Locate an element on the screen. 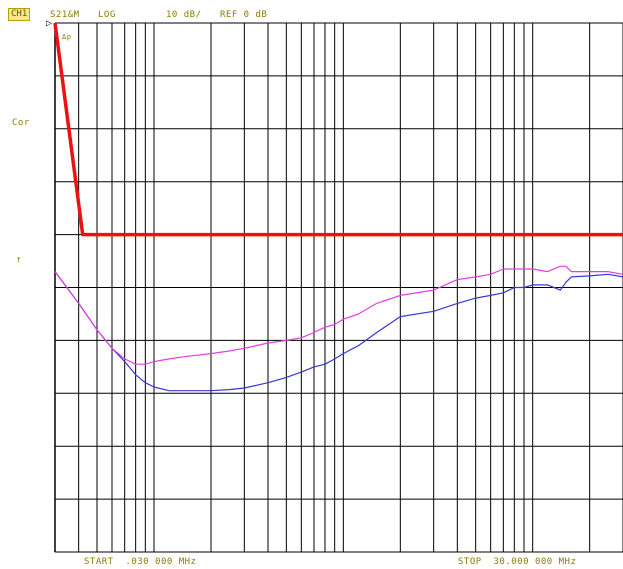 This screenshot has height=569, width=623. format-label: LOG is located at coordinates (107, 15).